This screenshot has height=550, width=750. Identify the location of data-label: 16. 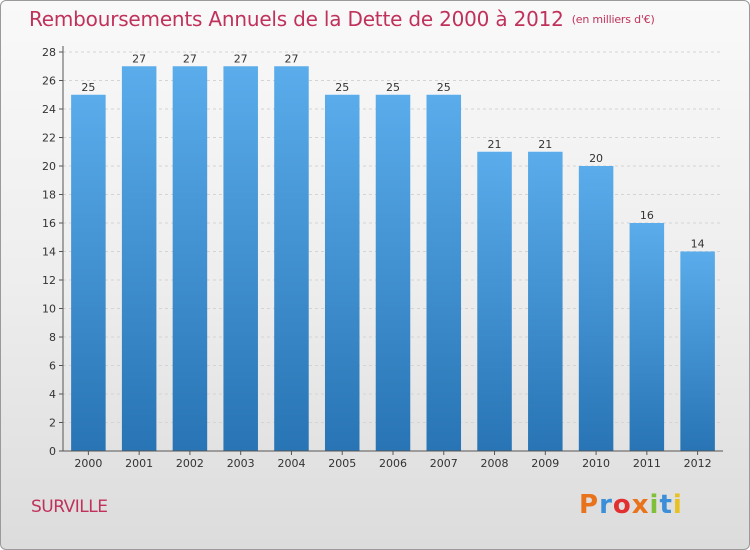
(647, 215).